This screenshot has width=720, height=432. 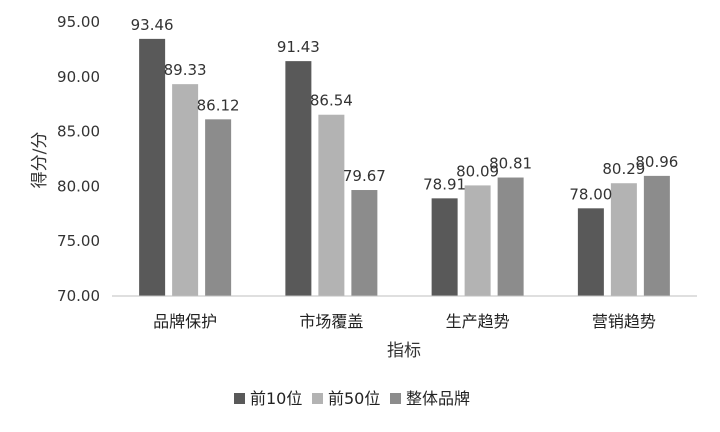 What do you see at coordinates (78, 77) in the screenshot?
I see `y-tick-label: 90.00` at bounding box center [78, 77].